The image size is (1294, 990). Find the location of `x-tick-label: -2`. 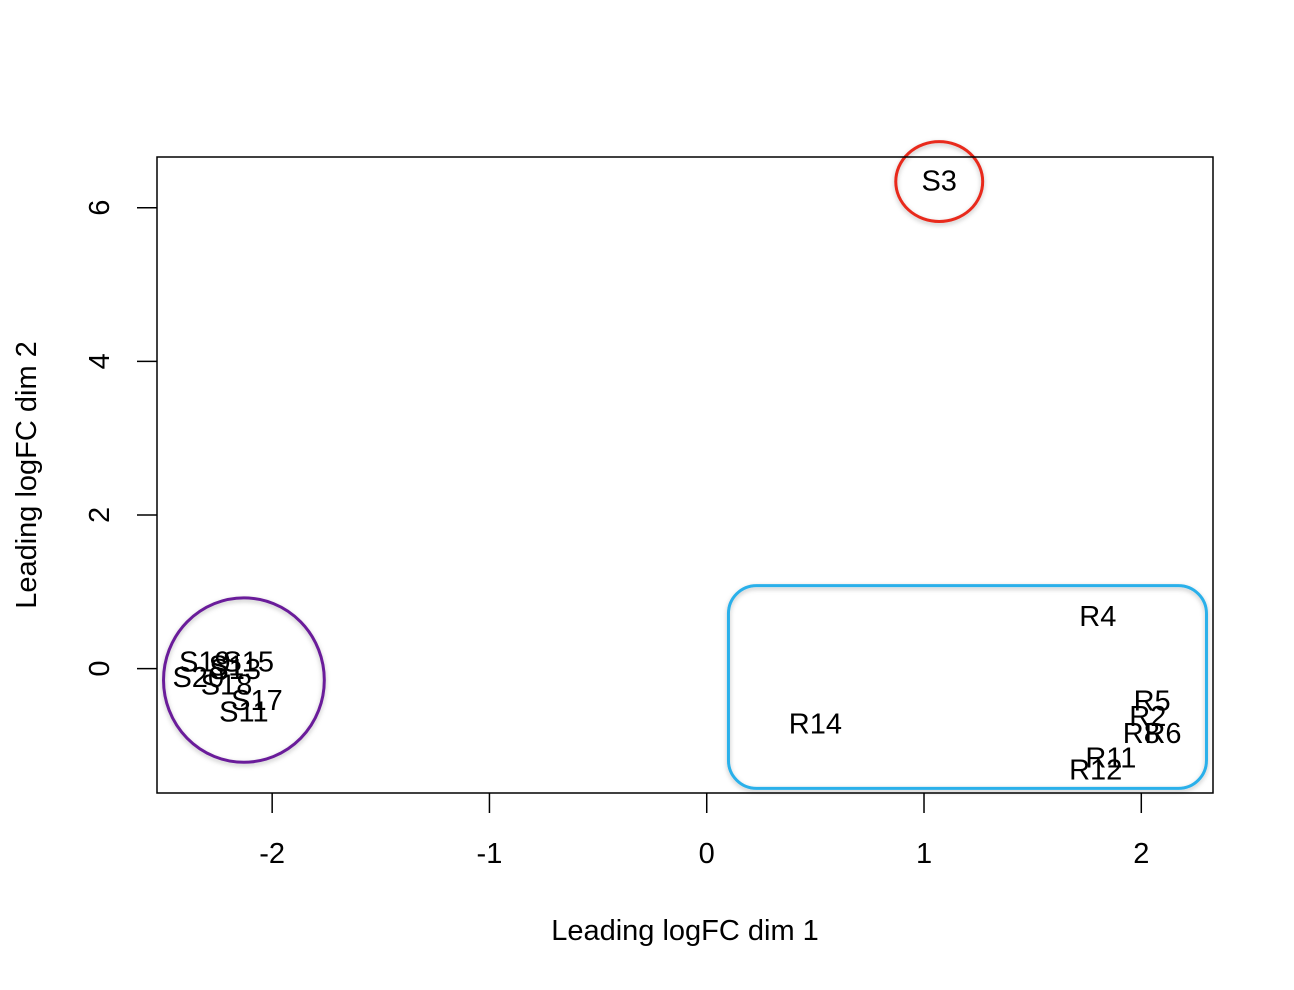

x-tick-label: -2 is located at coordinates (272, 854).